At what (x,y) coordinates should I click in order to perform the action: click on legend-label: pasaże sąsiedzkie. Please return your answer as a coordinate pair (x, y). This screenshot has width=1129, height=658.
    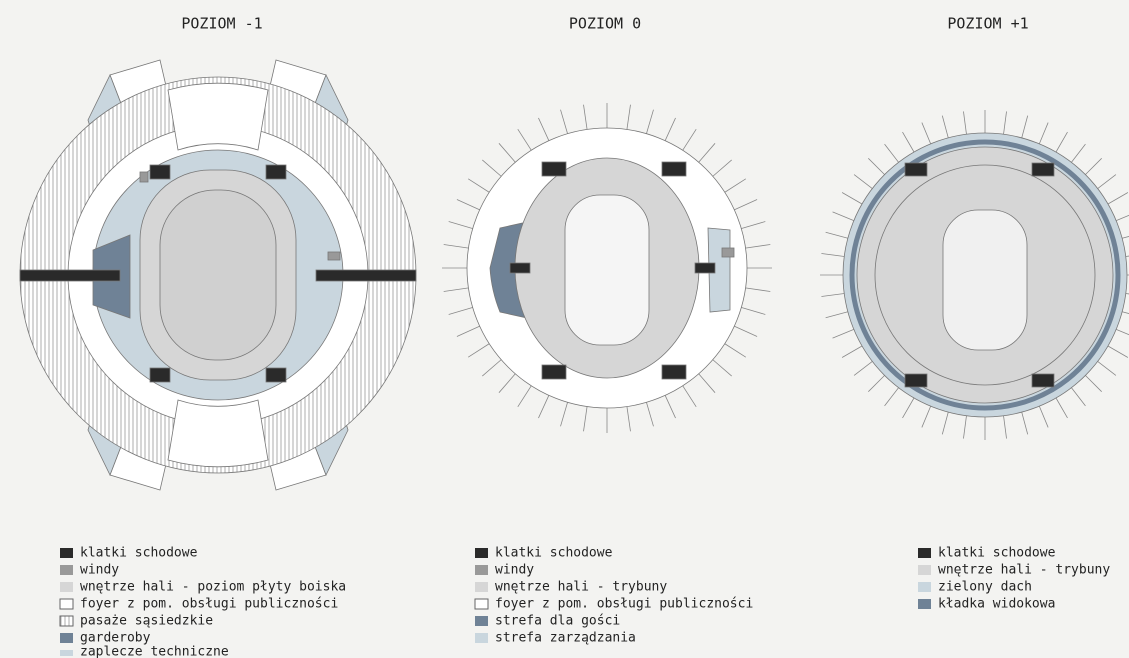
    Looking at the image, I should click on (146, 621).